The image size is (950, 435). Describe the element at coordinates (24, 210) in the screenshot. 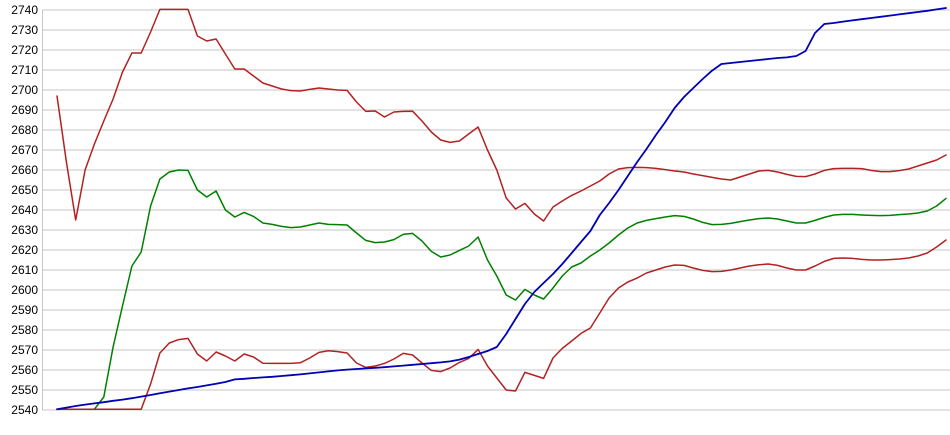

I see `y-tick-label: 2640` at that location.